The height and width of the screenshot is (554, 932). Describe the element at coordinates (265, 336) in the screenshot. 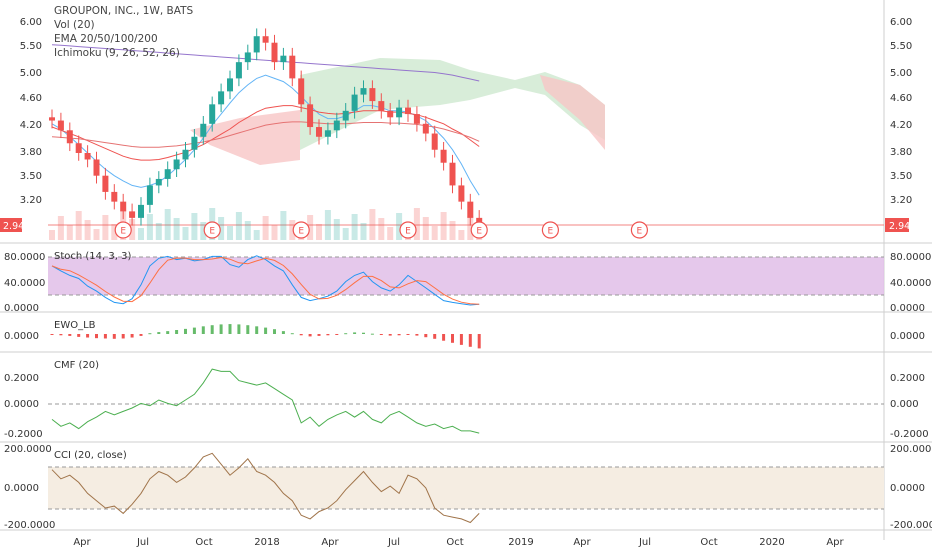

I see `ewo-histogram` at that location.